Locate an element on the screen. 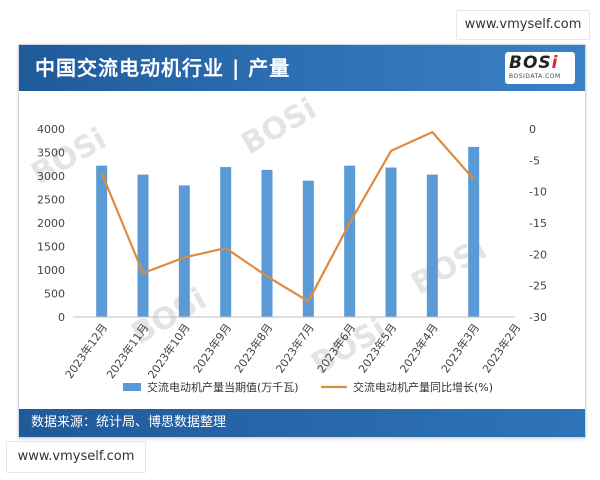 Image resolution: width=600 pixels, height=480 pixels. right-axis-tick-label: 0 is located at coordinates (532, 129).